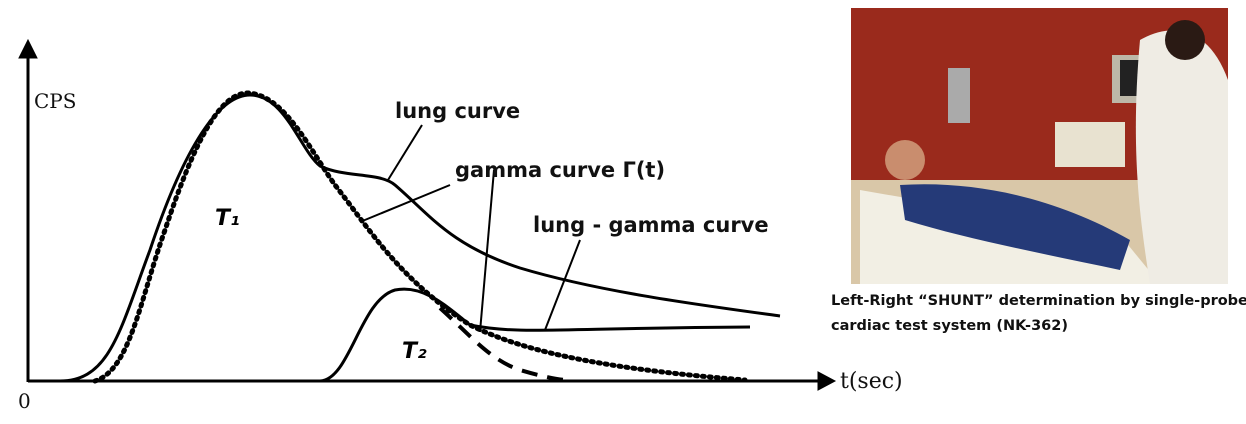  Describe the element at coordinates (871, 381) in the screenshot. I see `x-label: t(sec)` at that location.